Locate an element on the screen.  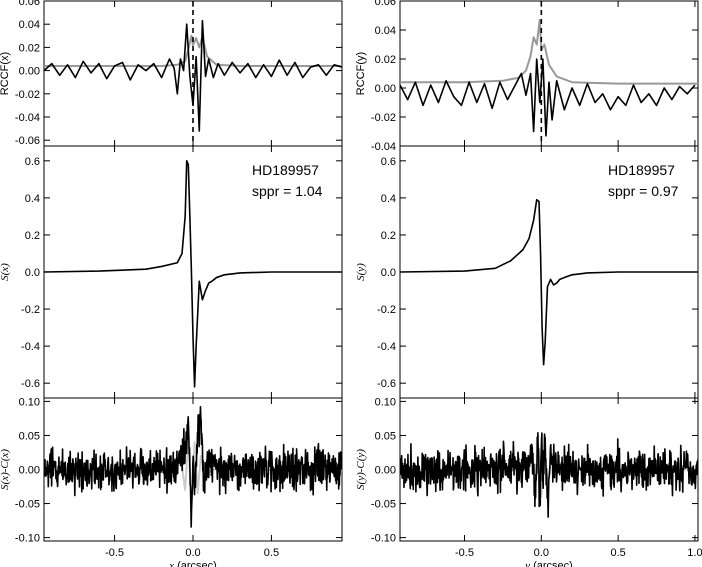
xlabel-variable: x is located at coordinates (171, 563).